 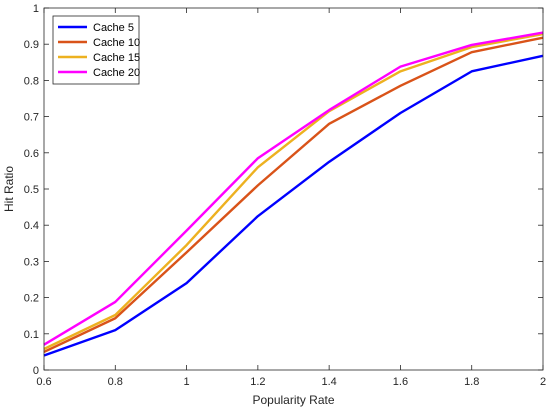 What do you see at coordinates (31, 335) in the screenshot?
I see `y-tick-label: 0.1` at bounding box center [31, 335].